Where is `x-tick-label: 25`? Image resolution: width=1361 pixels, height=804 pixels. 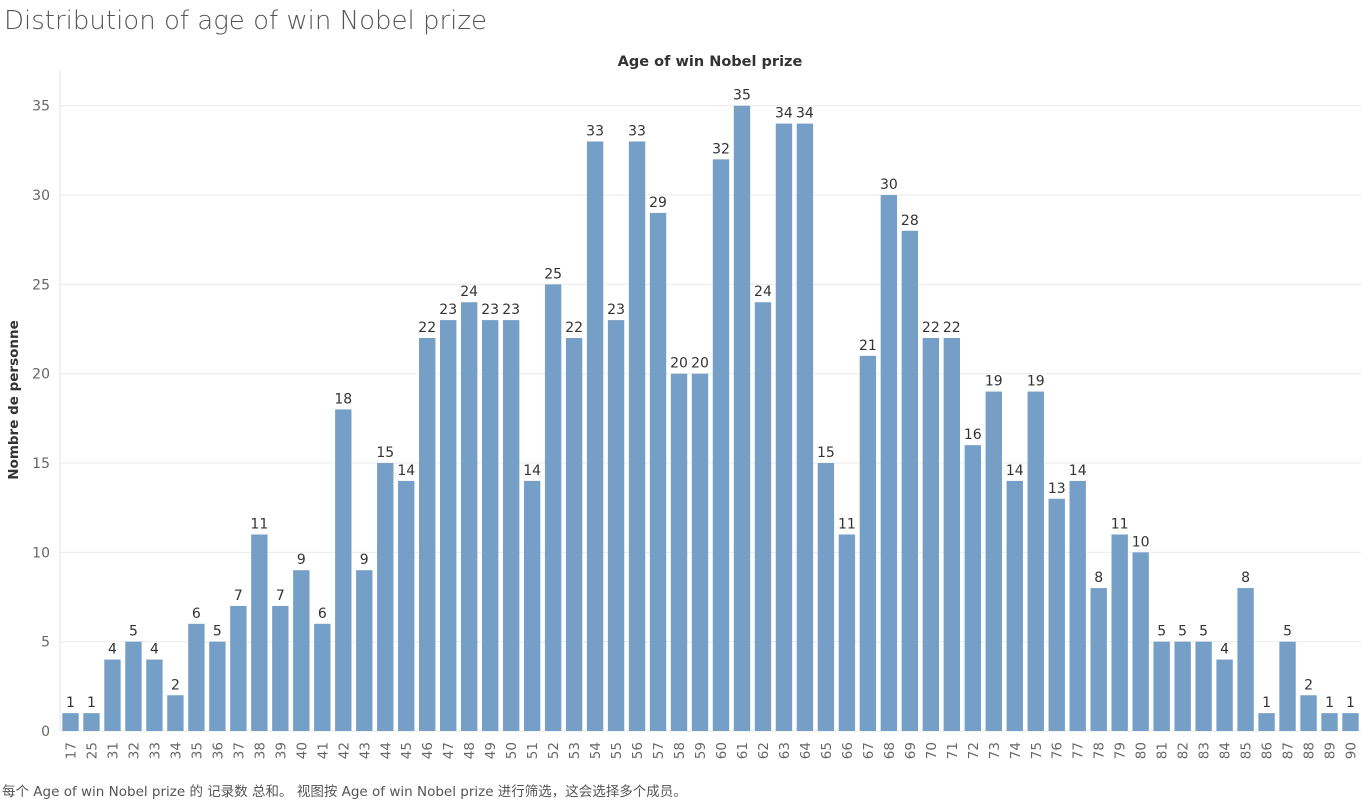
x-tick-label: 25 is located at coordinates (92, 750).